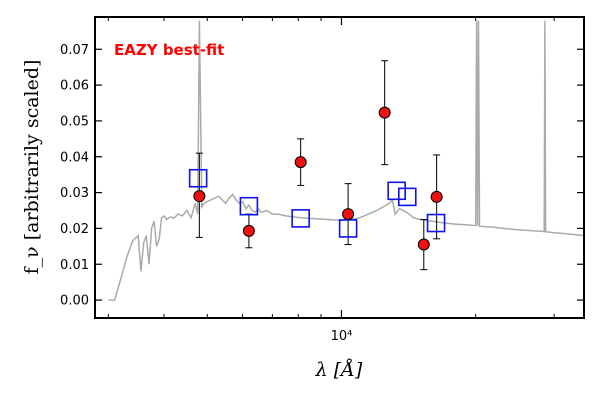 The width and height of the screenshot is (600, 400). What do you see at coordinates (32, 167) in the screenshot?
I see `y-axis-label: f_ν [arbitrarily scaled]` at bounding box center [32, 167].